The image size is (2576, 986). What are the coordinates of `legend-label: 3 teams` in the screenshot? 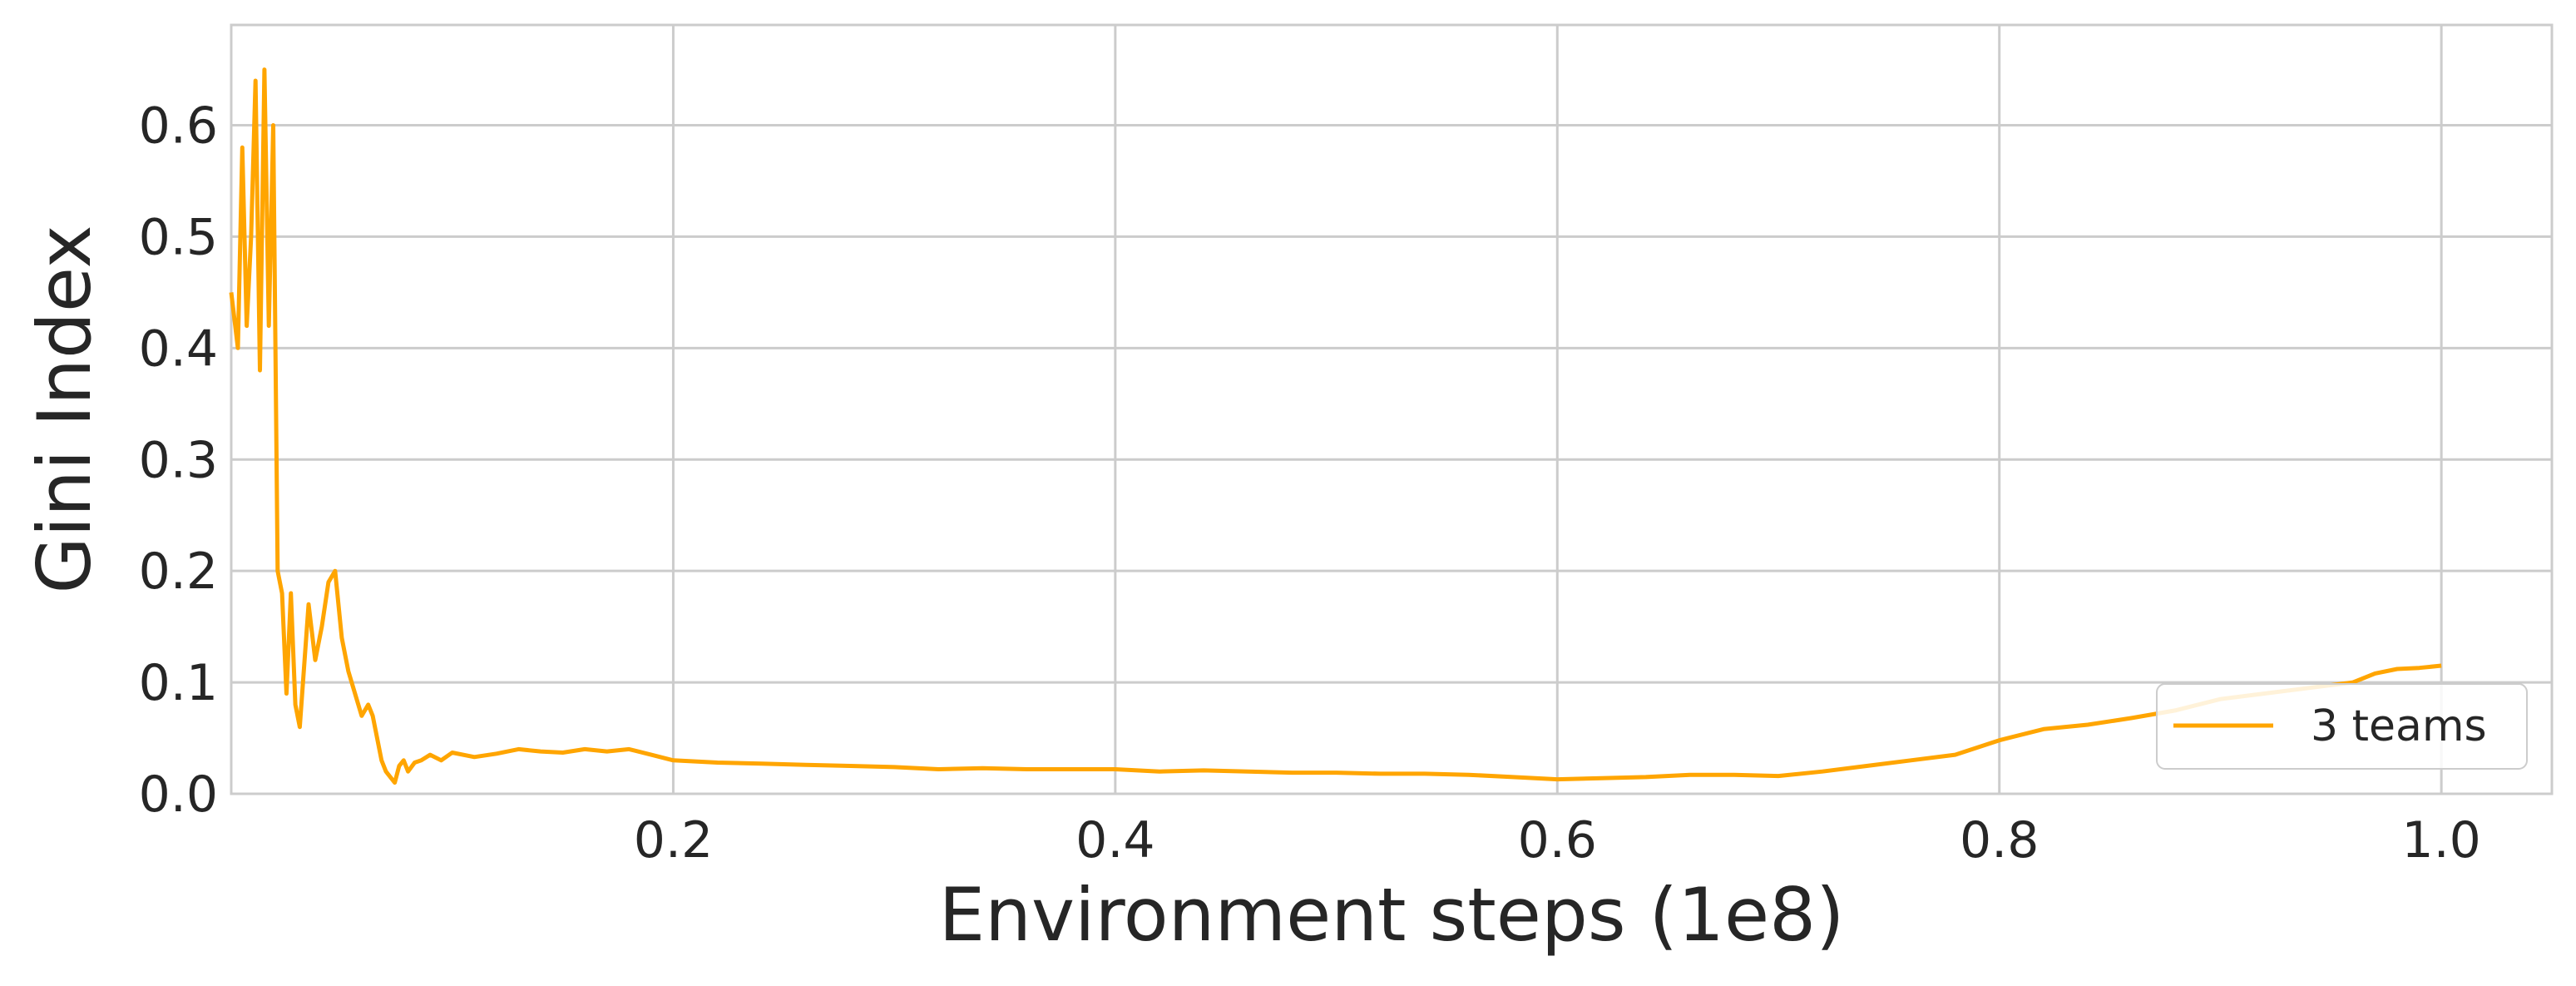 It's located at (2399, 726).